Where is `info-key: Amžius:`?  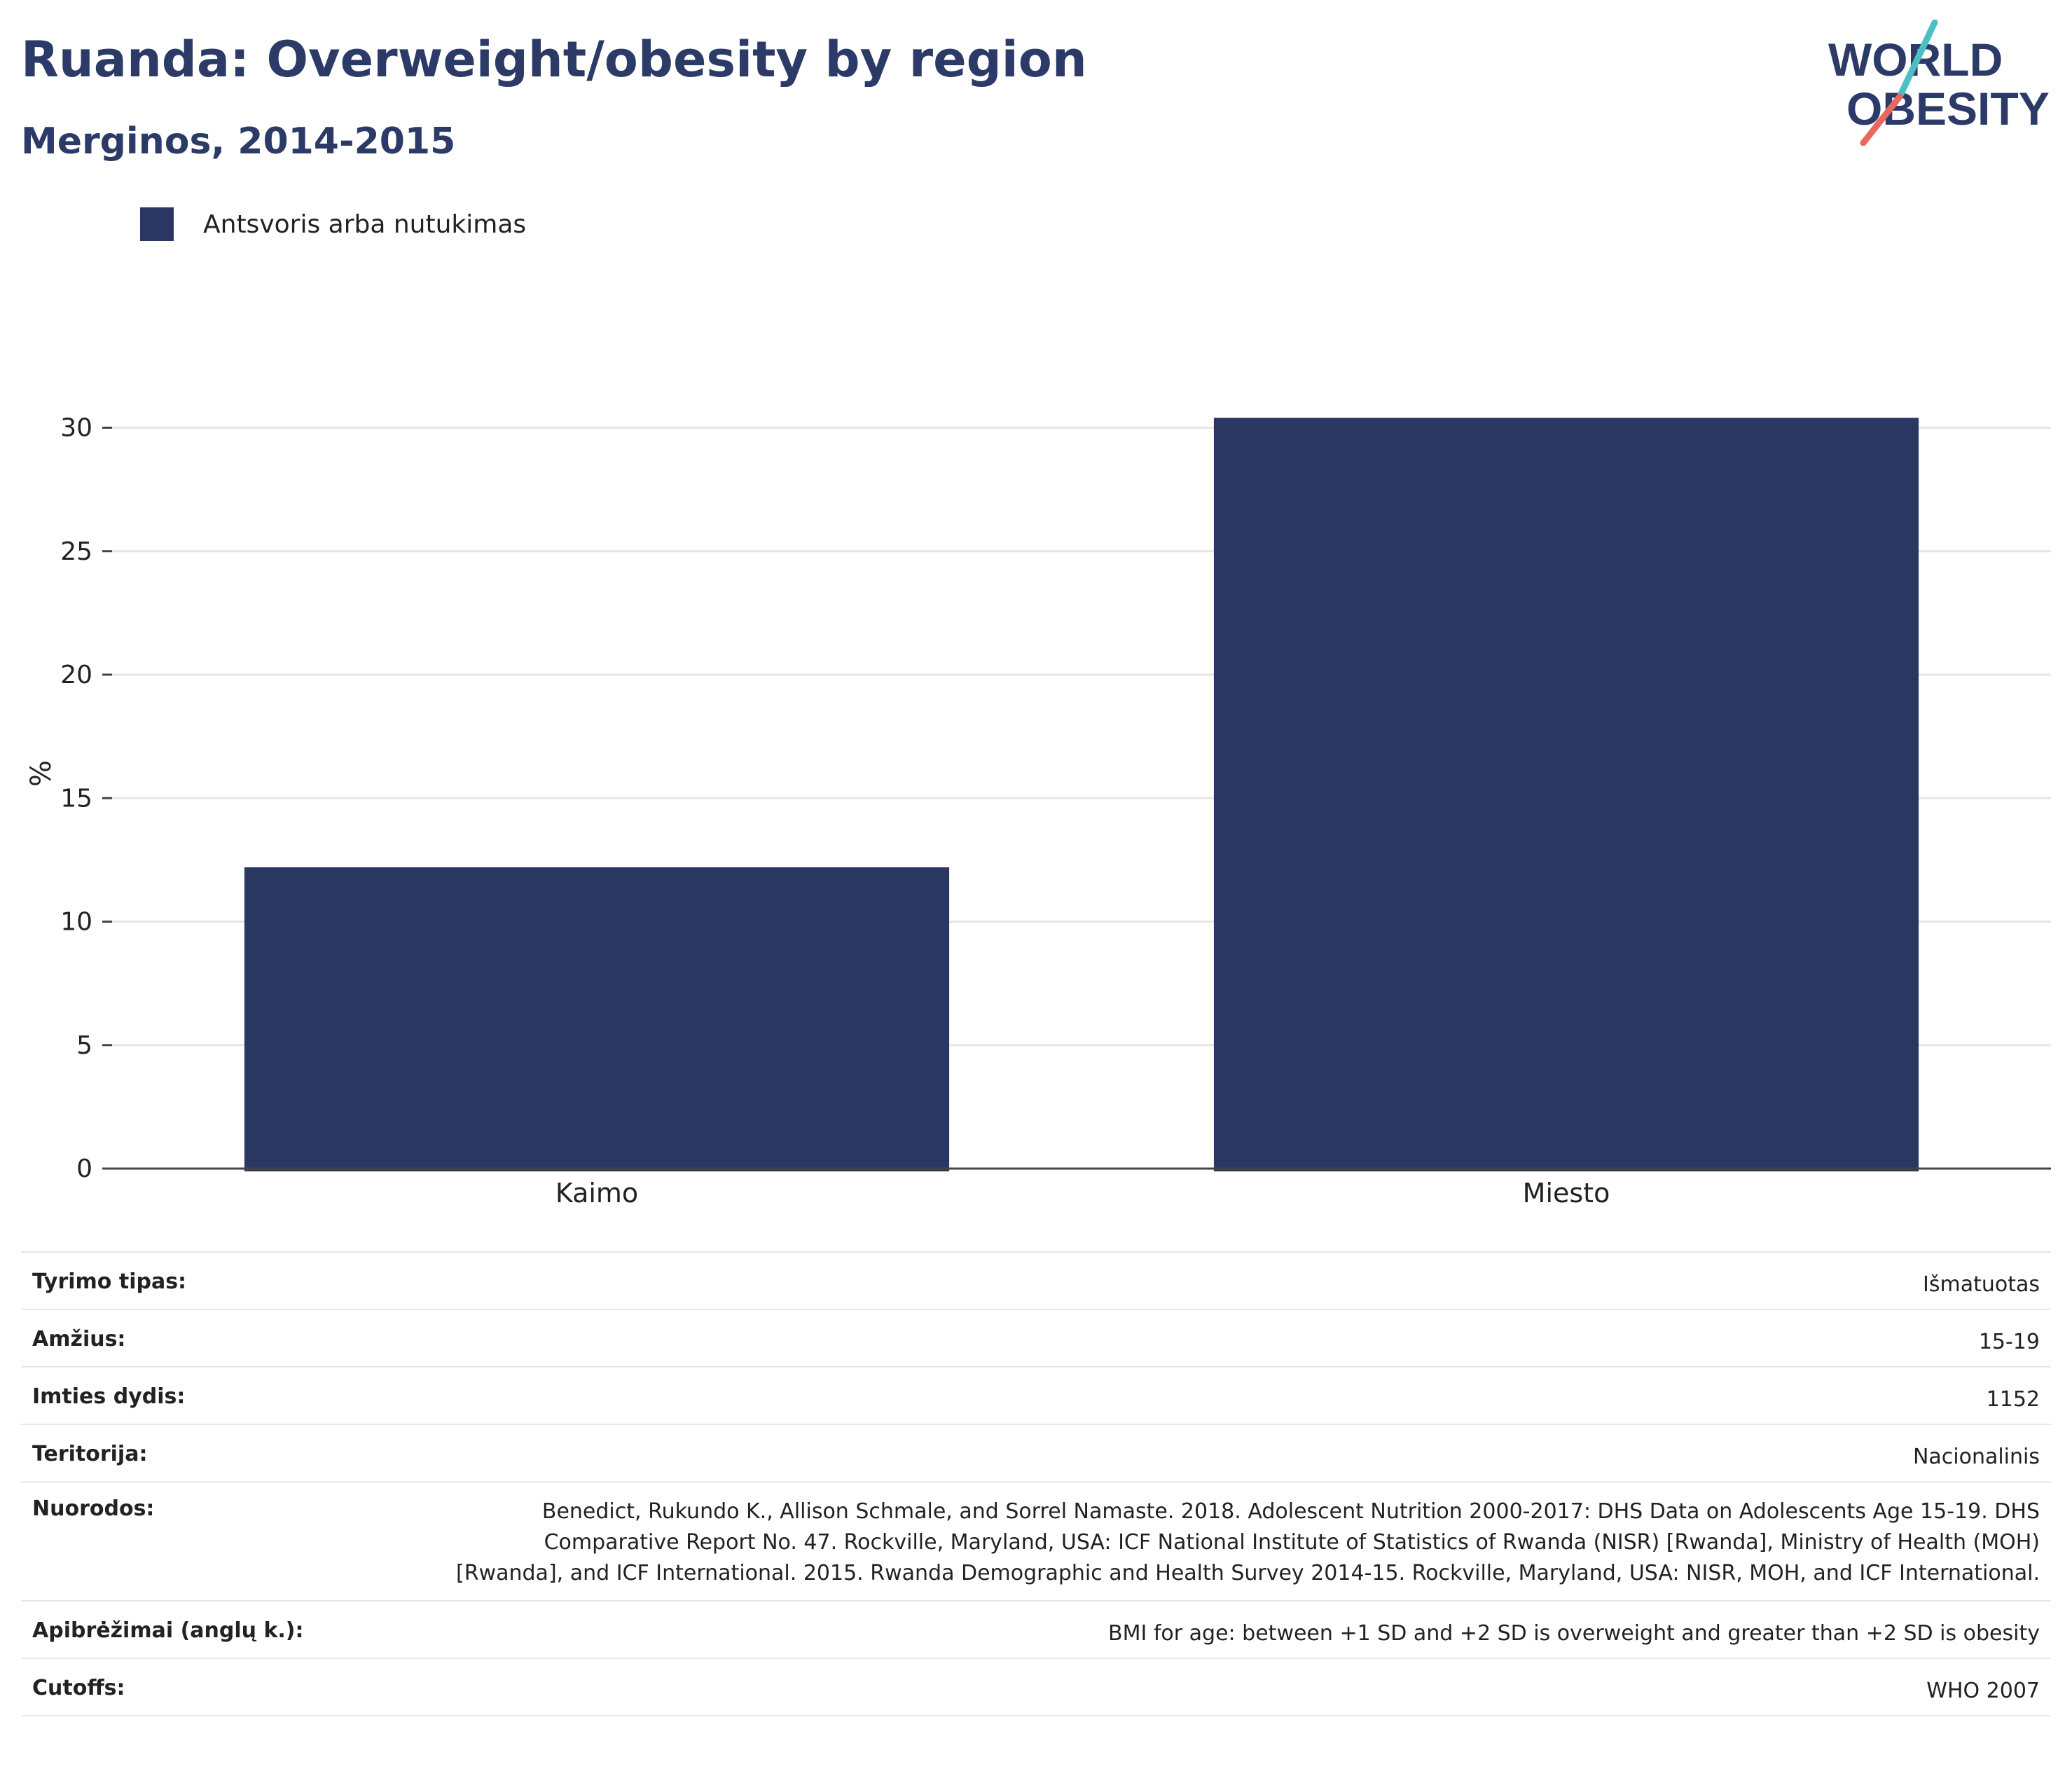
info-key: Amžius: is located at coordinates (229, 1338).